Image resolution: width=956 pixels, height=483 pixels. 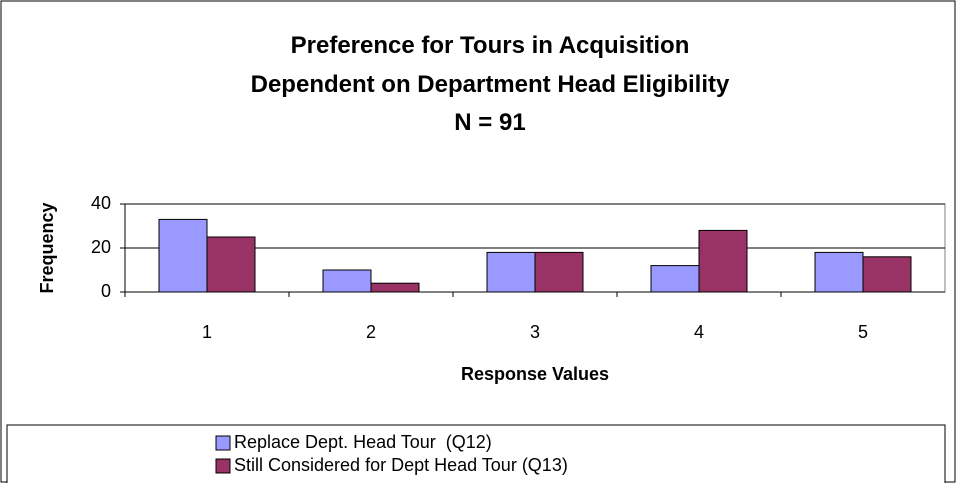 What do you see at coordinates (101, 247) in the screenshot?
I see `y-tick-label: 20` at bounding box center [101, 247].